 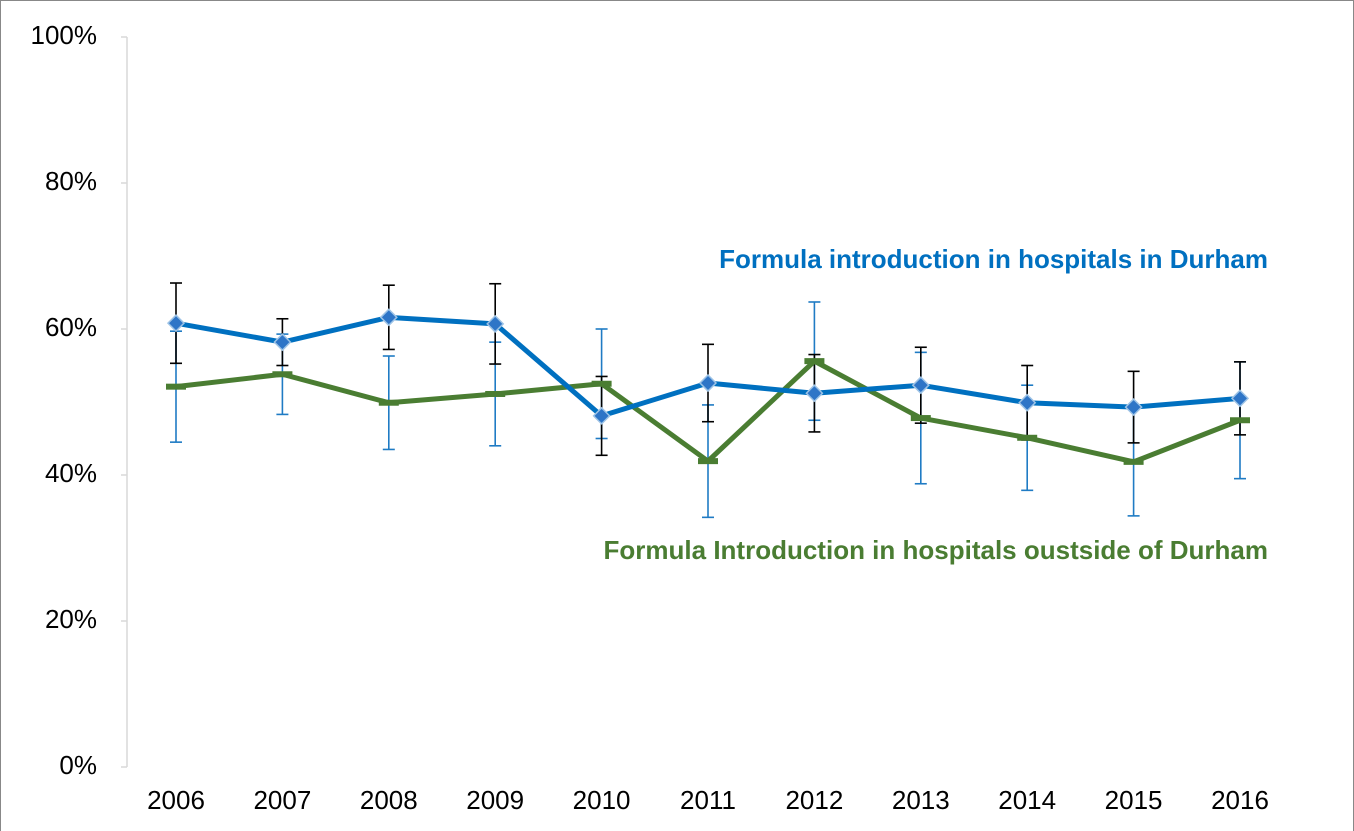 What do you see at coordinates (1240, 800) in the screenshot?
I see `x-tick-label: 2016` at bounding box center [1240, 800].